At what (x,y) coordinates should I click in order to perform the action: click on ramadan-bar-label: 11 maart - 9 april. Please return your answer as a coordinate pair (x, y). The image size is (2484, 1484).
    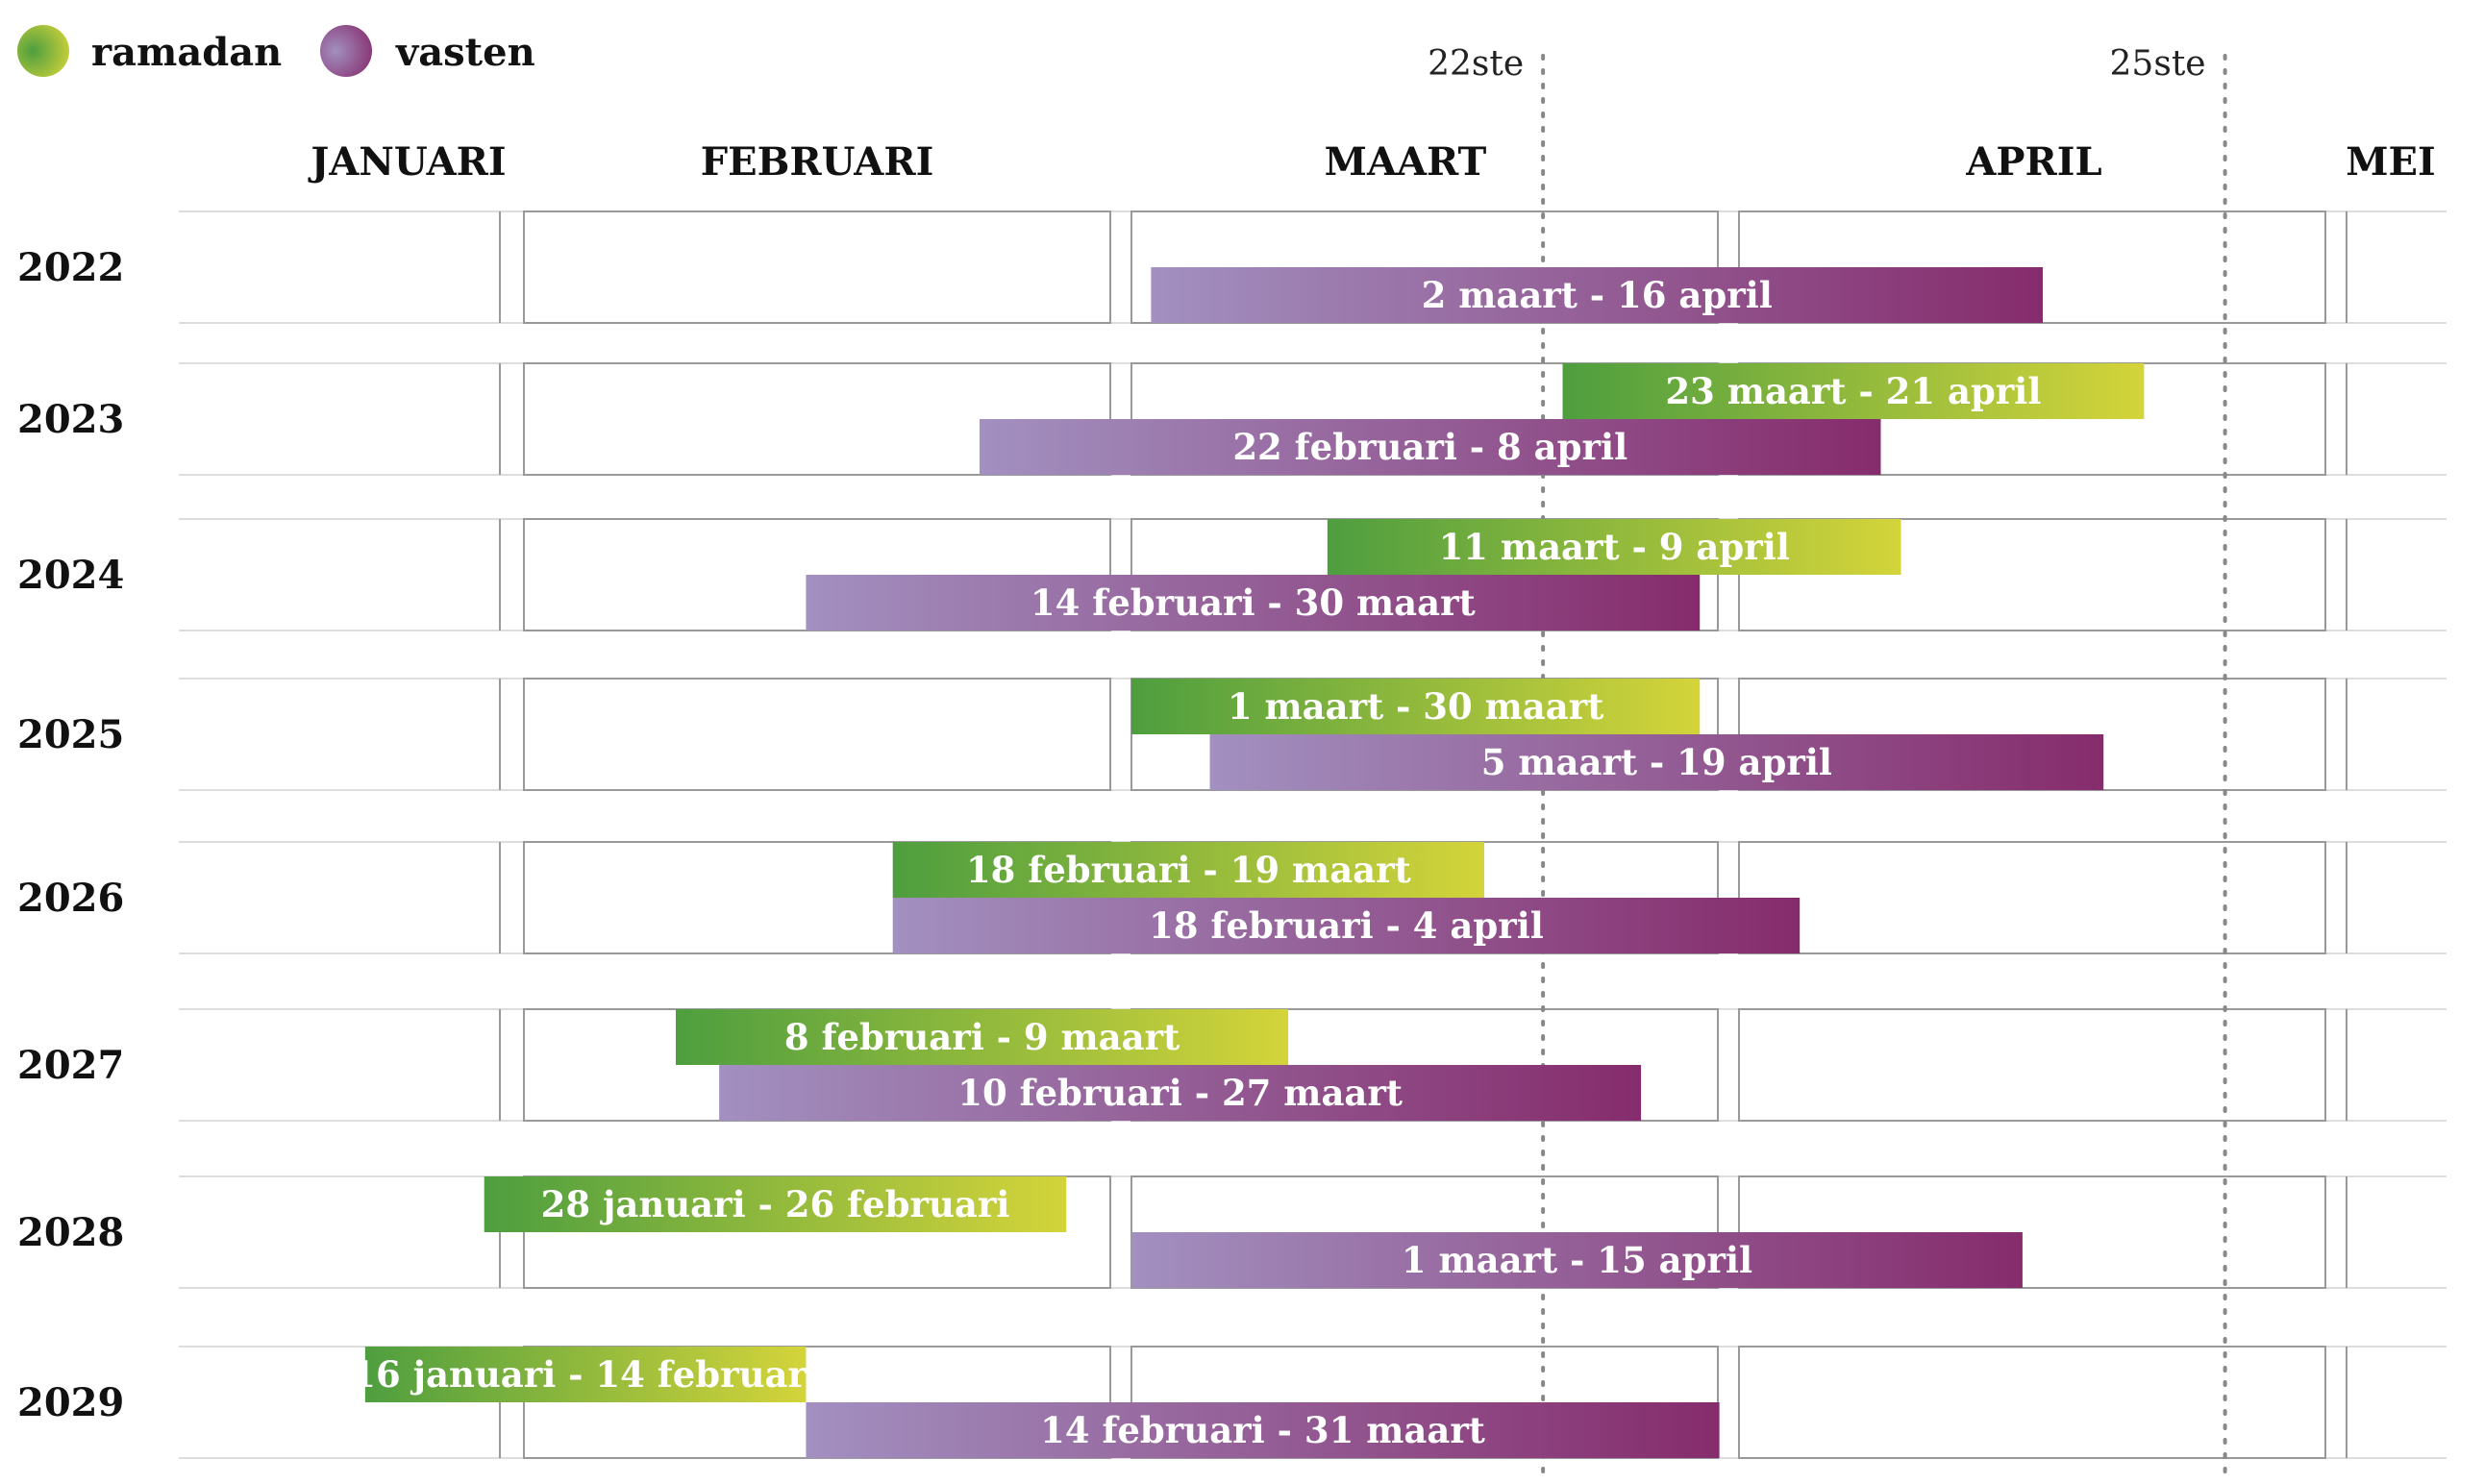
    Looking at the image, I should click on (1614, 547).